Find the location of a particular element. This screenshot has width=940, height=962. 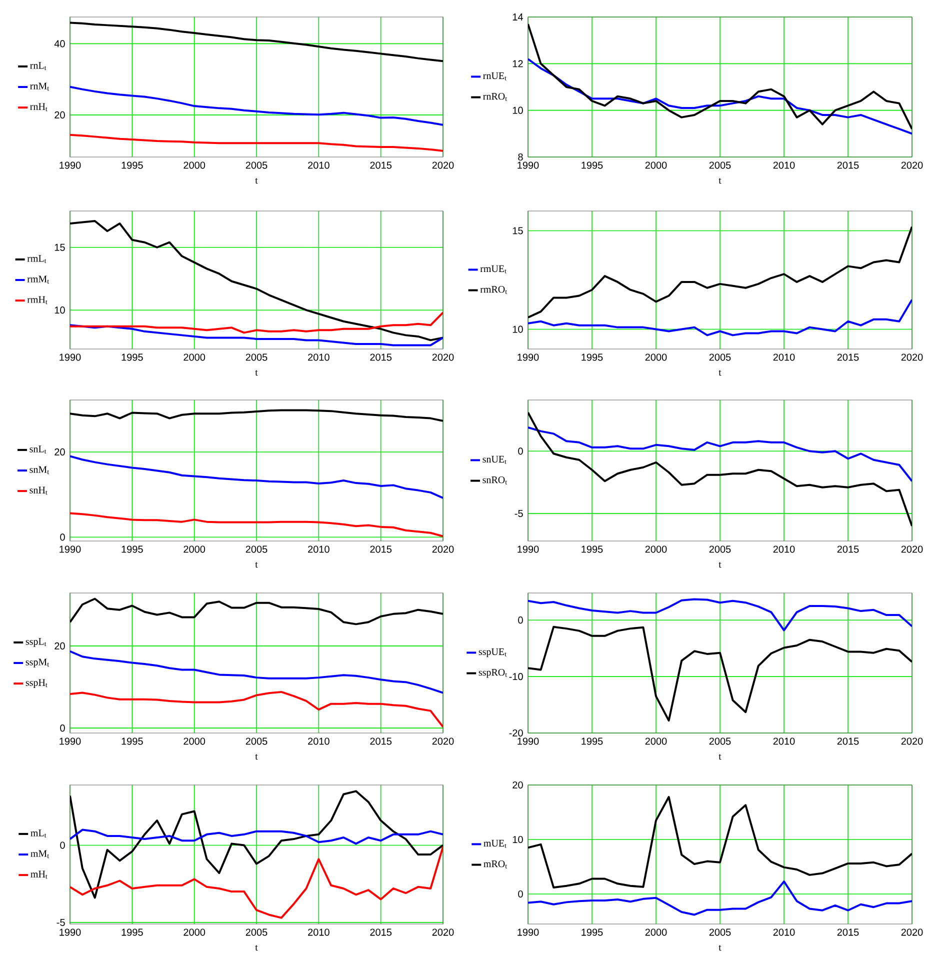

legend-label: rnL$_{t}$ is located at coordinates (38, 66).